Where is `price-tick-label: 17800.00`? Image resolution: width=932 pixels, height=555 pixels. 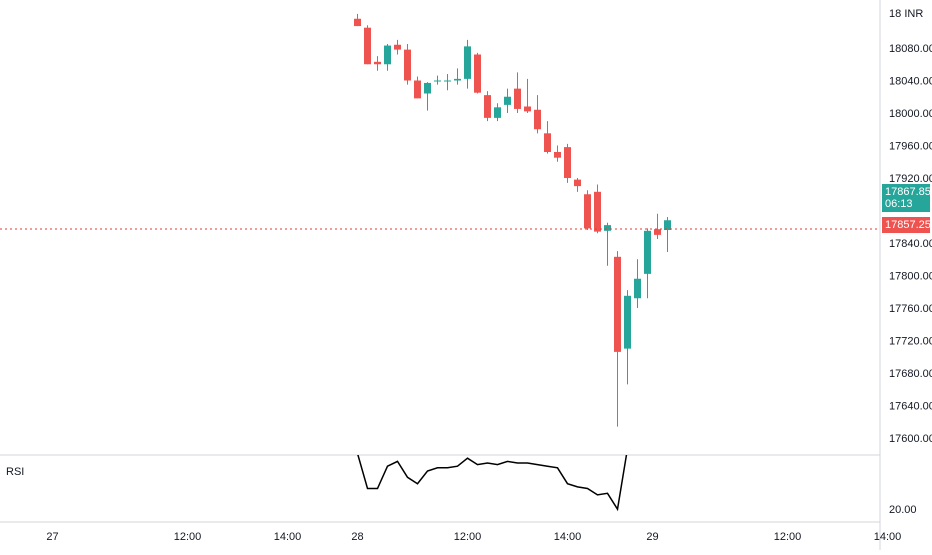 price-tick-label: 17800.00 is located at coordinates (910, 277).